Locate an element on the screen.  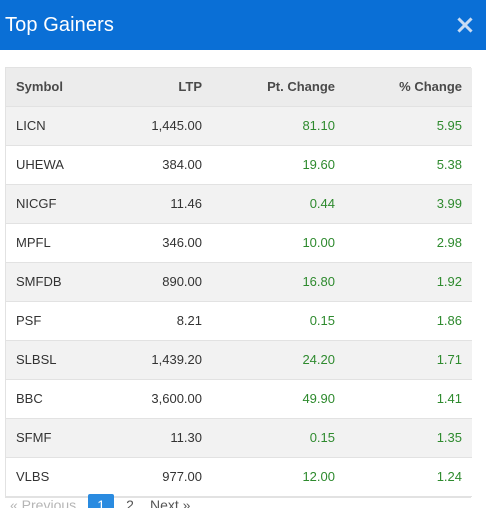
cell-ltp: 890.00 is located at coordinates (159, 282).